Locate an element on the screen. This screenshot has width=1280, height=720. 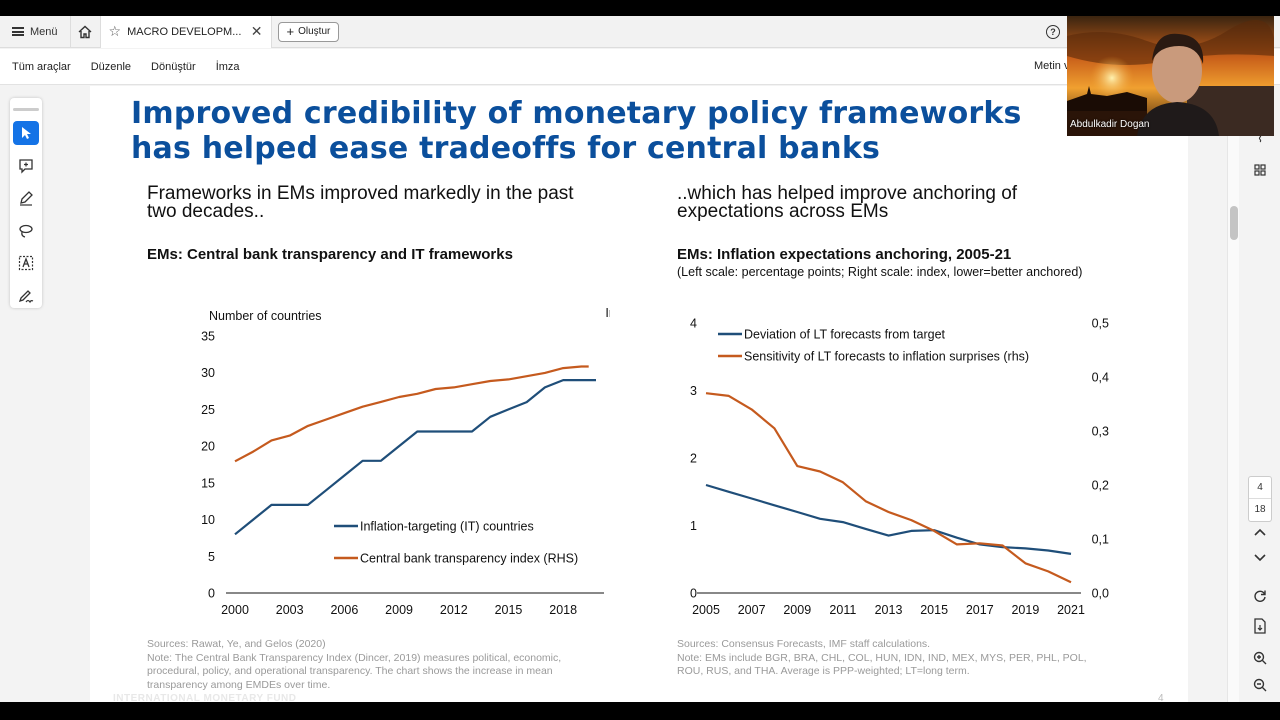
plus-icon: + is located at coordinates (290, 31).